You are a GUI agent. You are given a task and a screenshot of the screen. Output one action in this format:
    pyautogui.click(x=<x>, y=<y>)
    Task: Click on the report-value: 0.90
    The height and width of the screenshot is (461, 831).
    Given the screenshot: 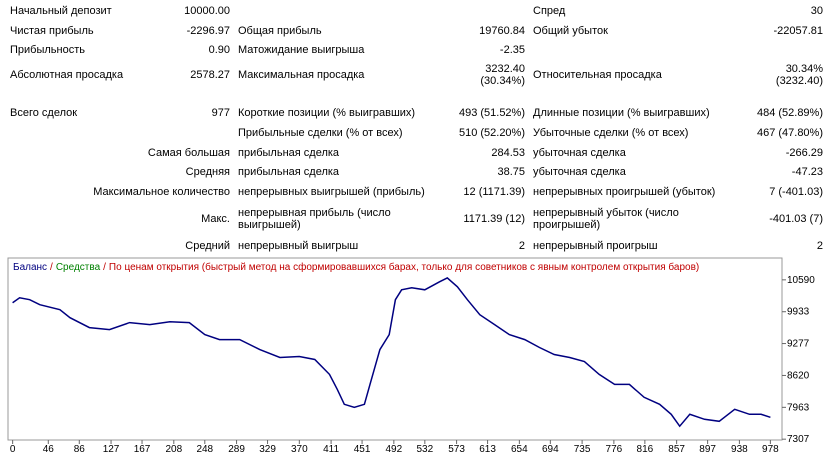 What is the action you would take?
    pyautogui.click(x=219, y=50)
    